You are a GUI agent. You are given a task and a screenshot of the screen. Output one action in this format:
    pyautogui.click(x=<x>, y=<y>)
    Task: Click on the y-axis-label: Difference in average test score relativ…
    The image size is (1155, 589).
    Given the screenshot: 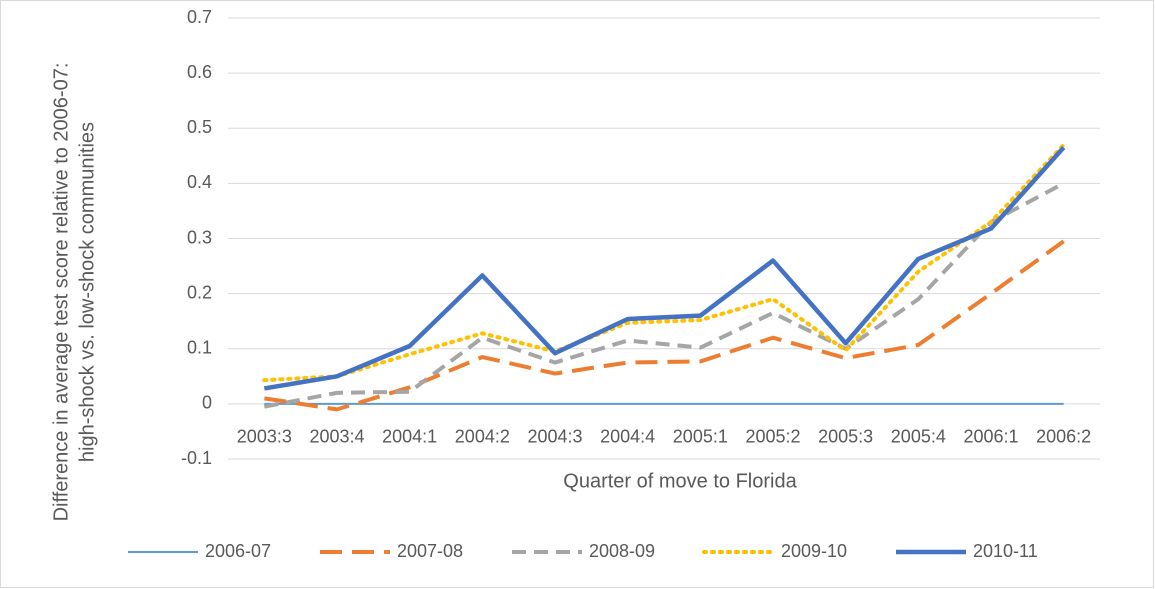 What is the action you would take?
    pyautogui.click(x=61, y=292)
    